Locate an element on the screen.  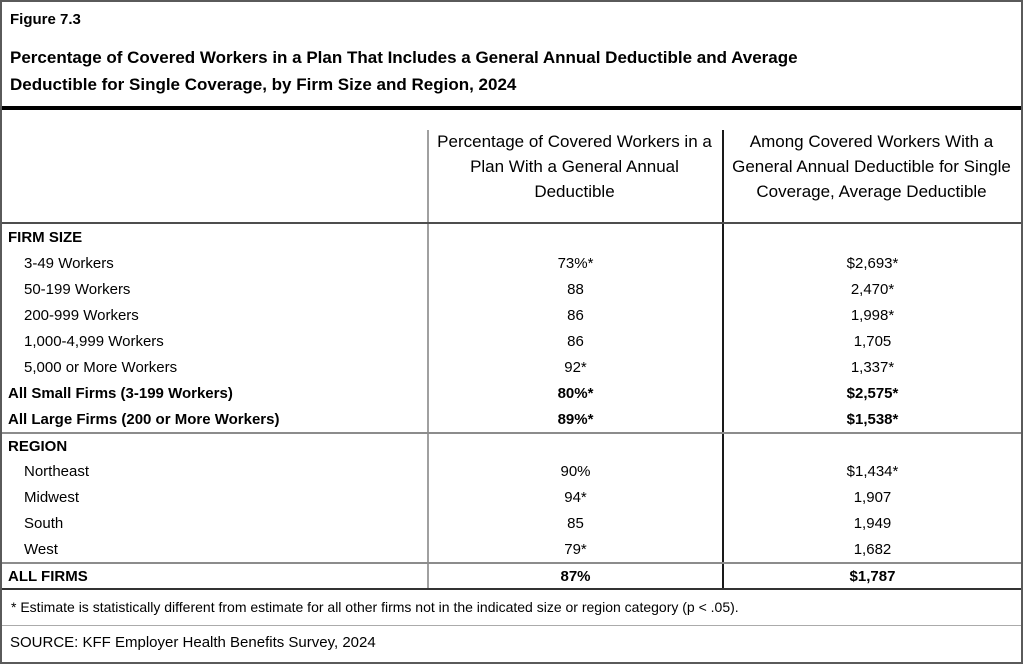
row-value-average-deductible: 1,949 is located at coordinates (871, 523).